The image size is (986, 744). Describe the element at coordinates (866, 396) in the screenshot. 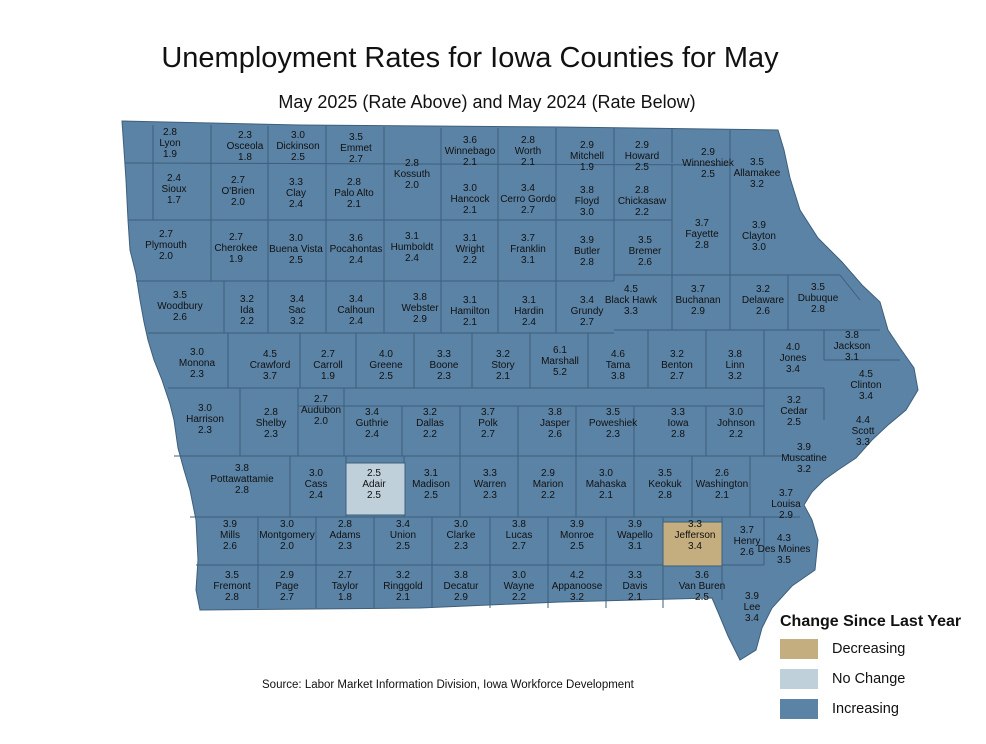

I see `rate-2024: 3.4` at that location.